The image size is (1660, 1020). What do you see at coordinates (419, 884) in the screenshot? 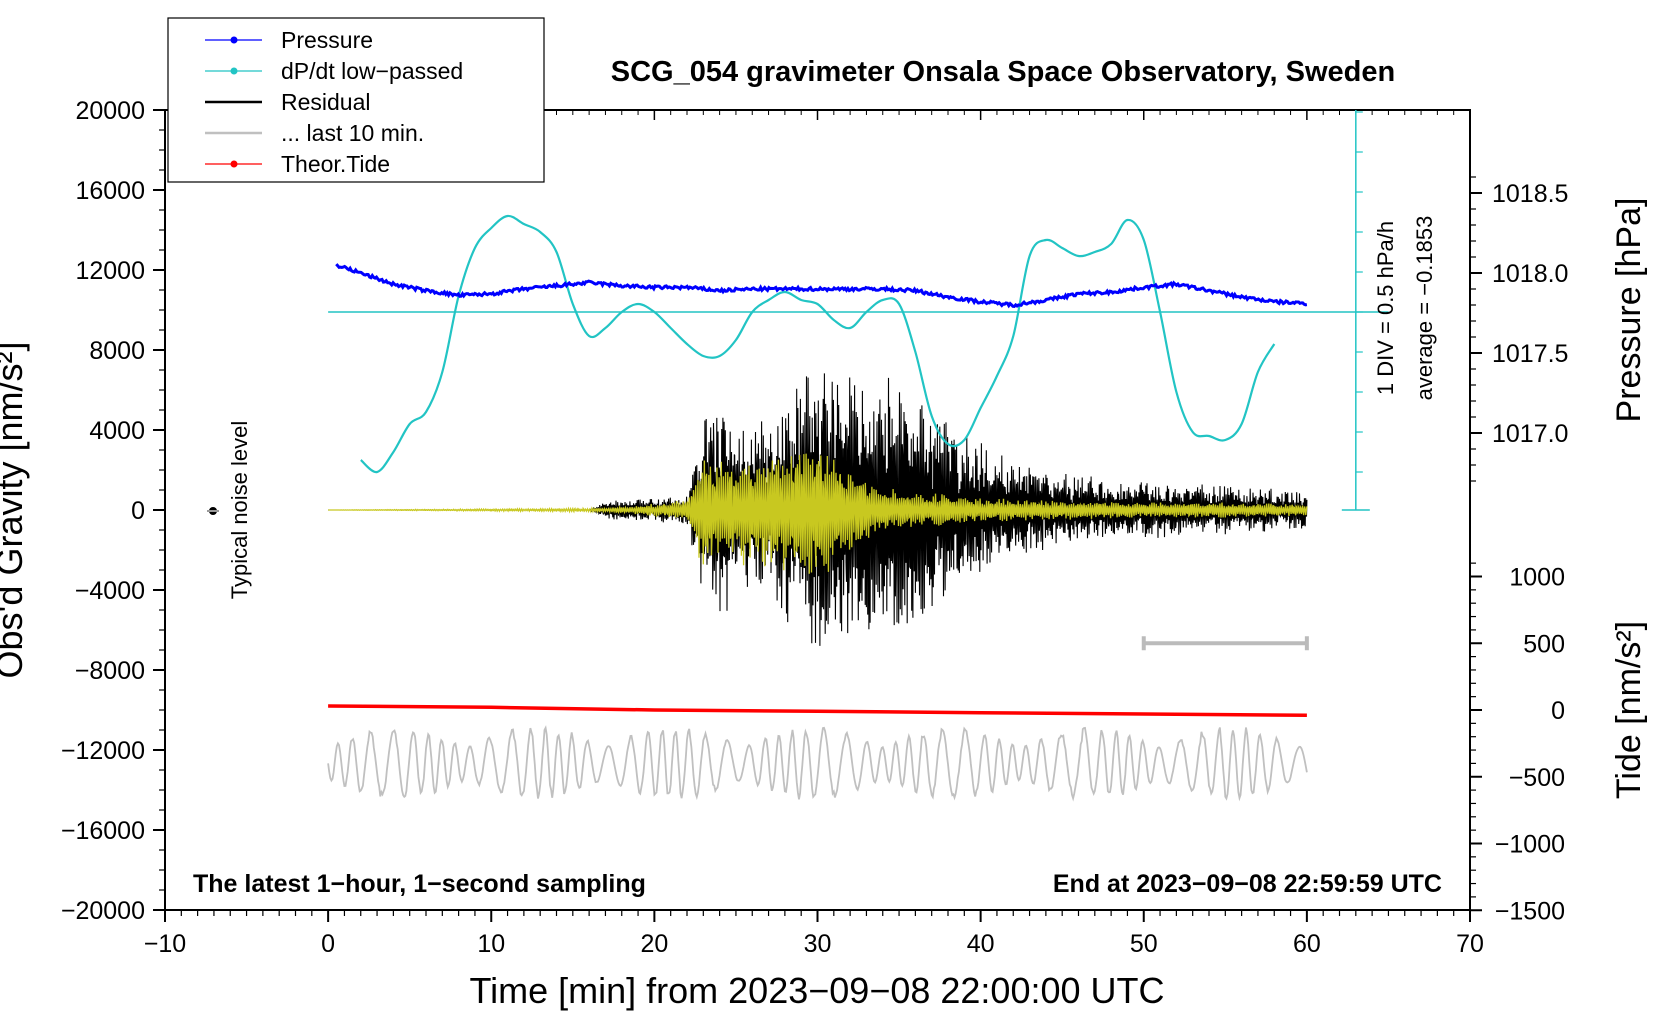
I see `footer-left: The latest 1−hour, 1−second sampling` at bounding box center [419, 884].